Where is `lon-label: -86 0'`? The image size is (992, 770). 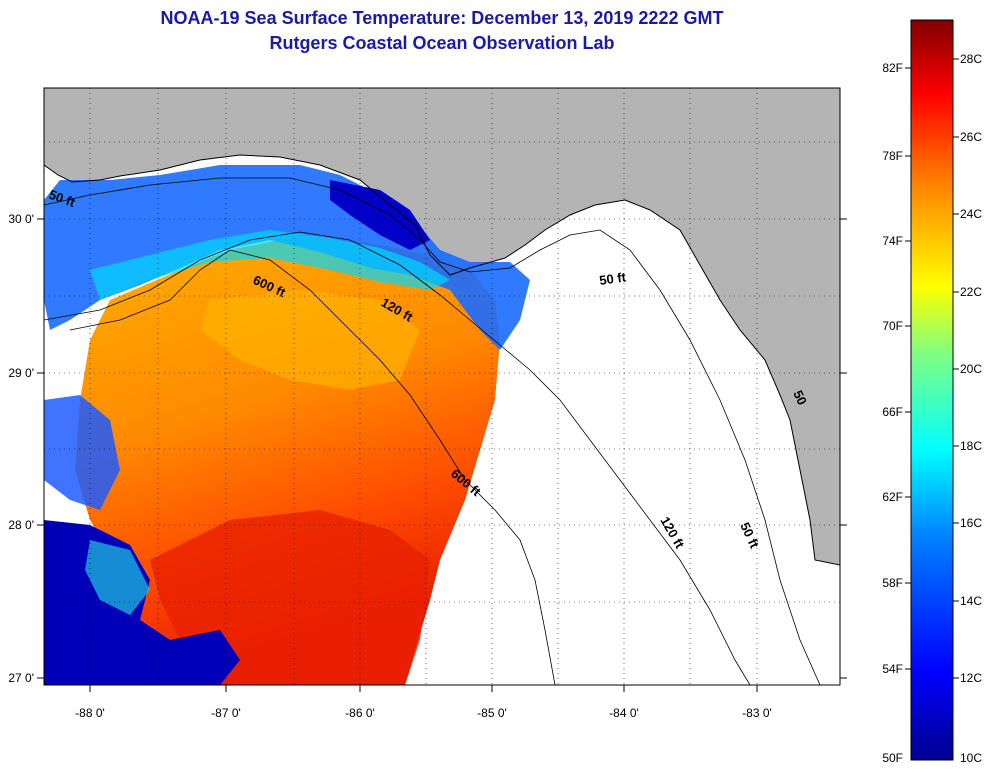
lon-label: -86 0' is located at coordinates (360, 713).